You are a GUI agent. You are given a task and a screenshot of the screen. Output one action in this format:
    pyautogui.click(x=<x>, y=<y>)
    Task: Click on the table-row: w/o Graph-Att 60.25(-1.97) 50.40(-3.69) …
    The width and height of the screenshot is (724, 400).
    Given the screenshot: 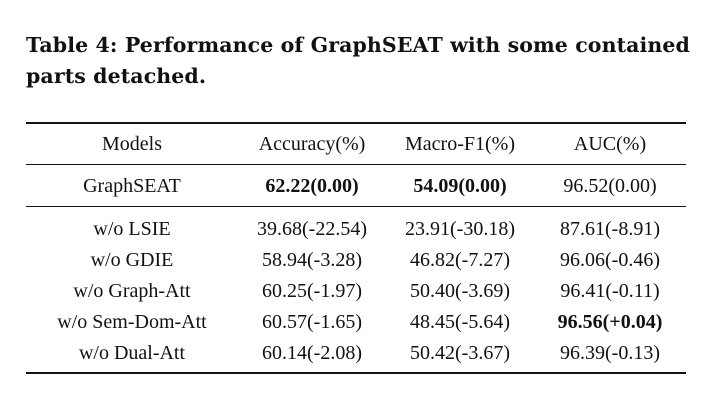 What is the action you would take?
    pyautogui.click(x=356, y=291)
    